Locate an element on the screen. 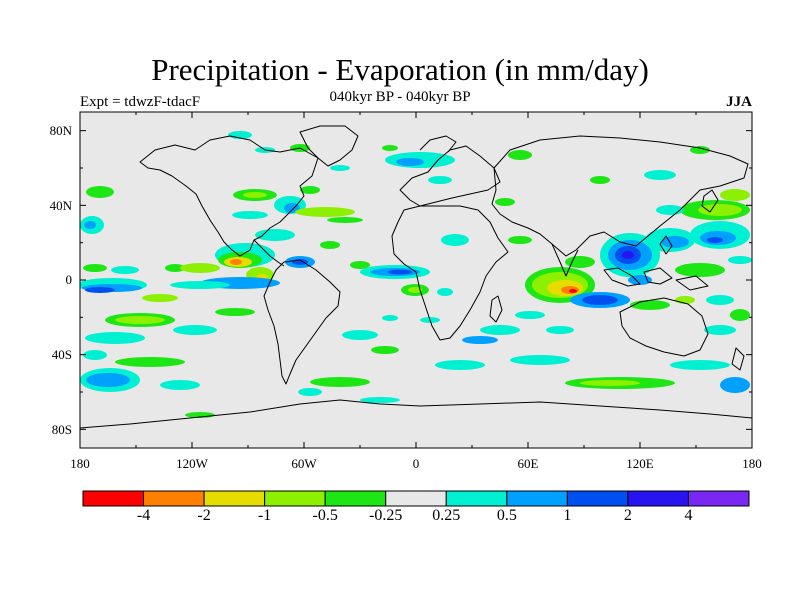  season-label: JJA is located at coordinates (739, 102).